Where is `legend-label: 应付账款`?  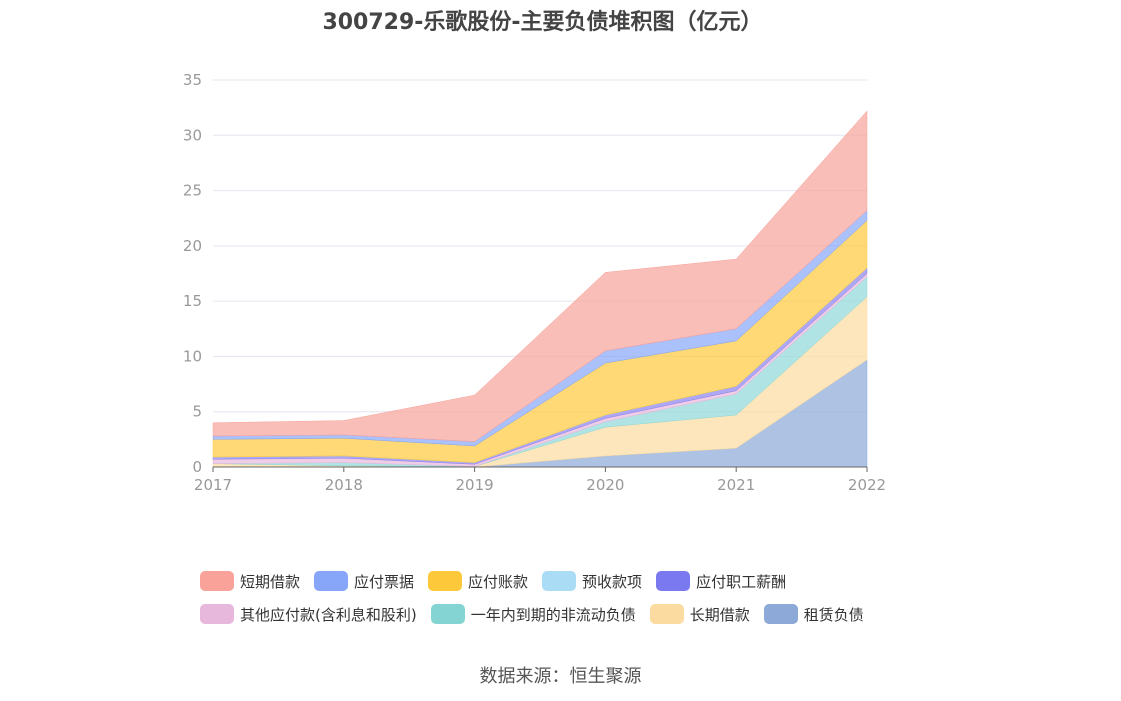 legend-label: 应付账款 is located at coordinates (498, 581).